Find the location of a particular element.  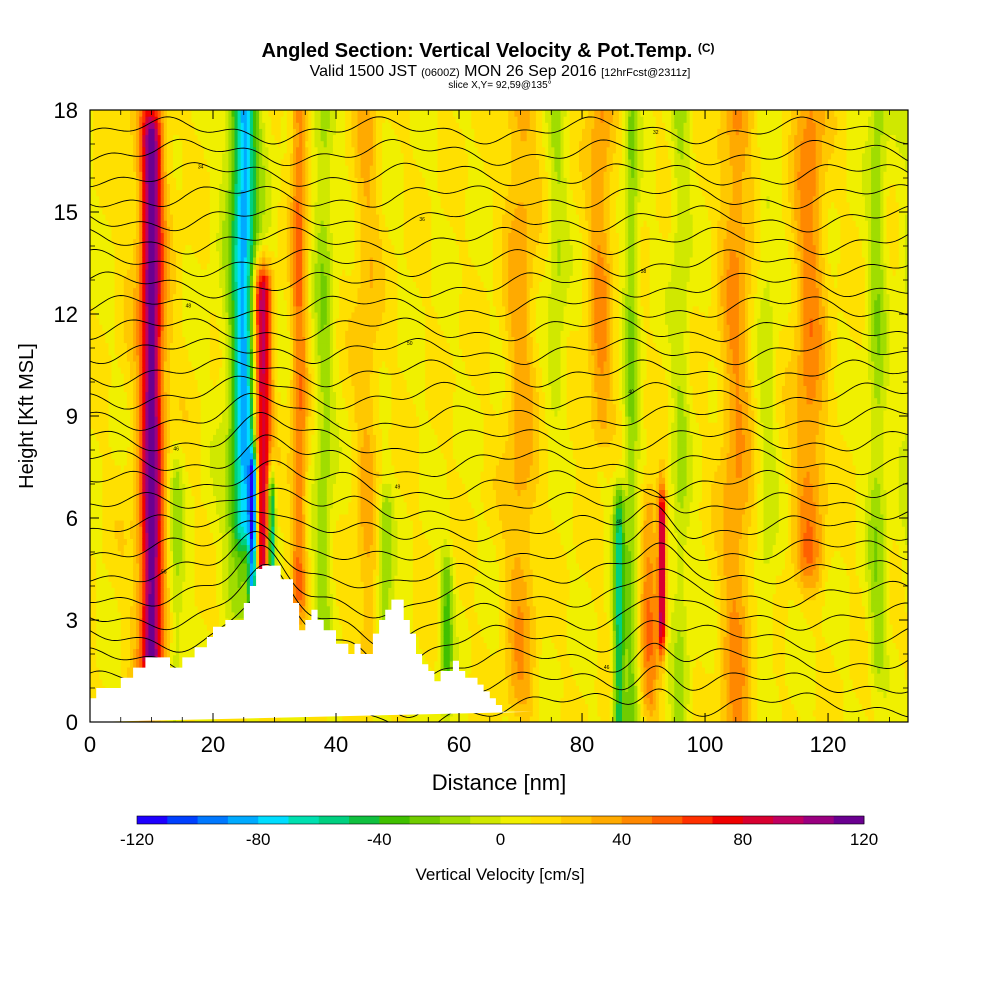

subtitle-date: MON 26 Sep 2016 is located at coordinates (530, 71).